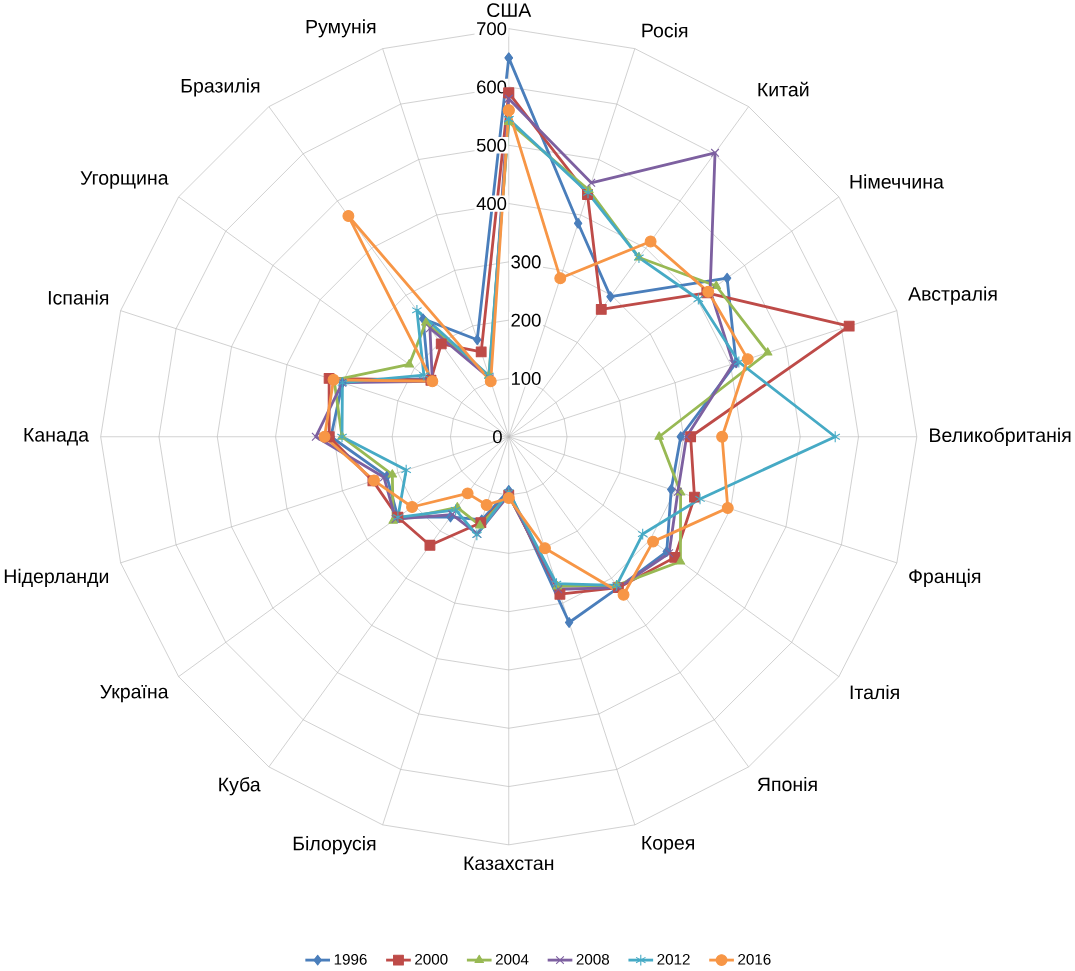 Image resolution: width=1075 pixels, height=971 pixels. I want to click on spoke-label: Україна, so click(134, 694).